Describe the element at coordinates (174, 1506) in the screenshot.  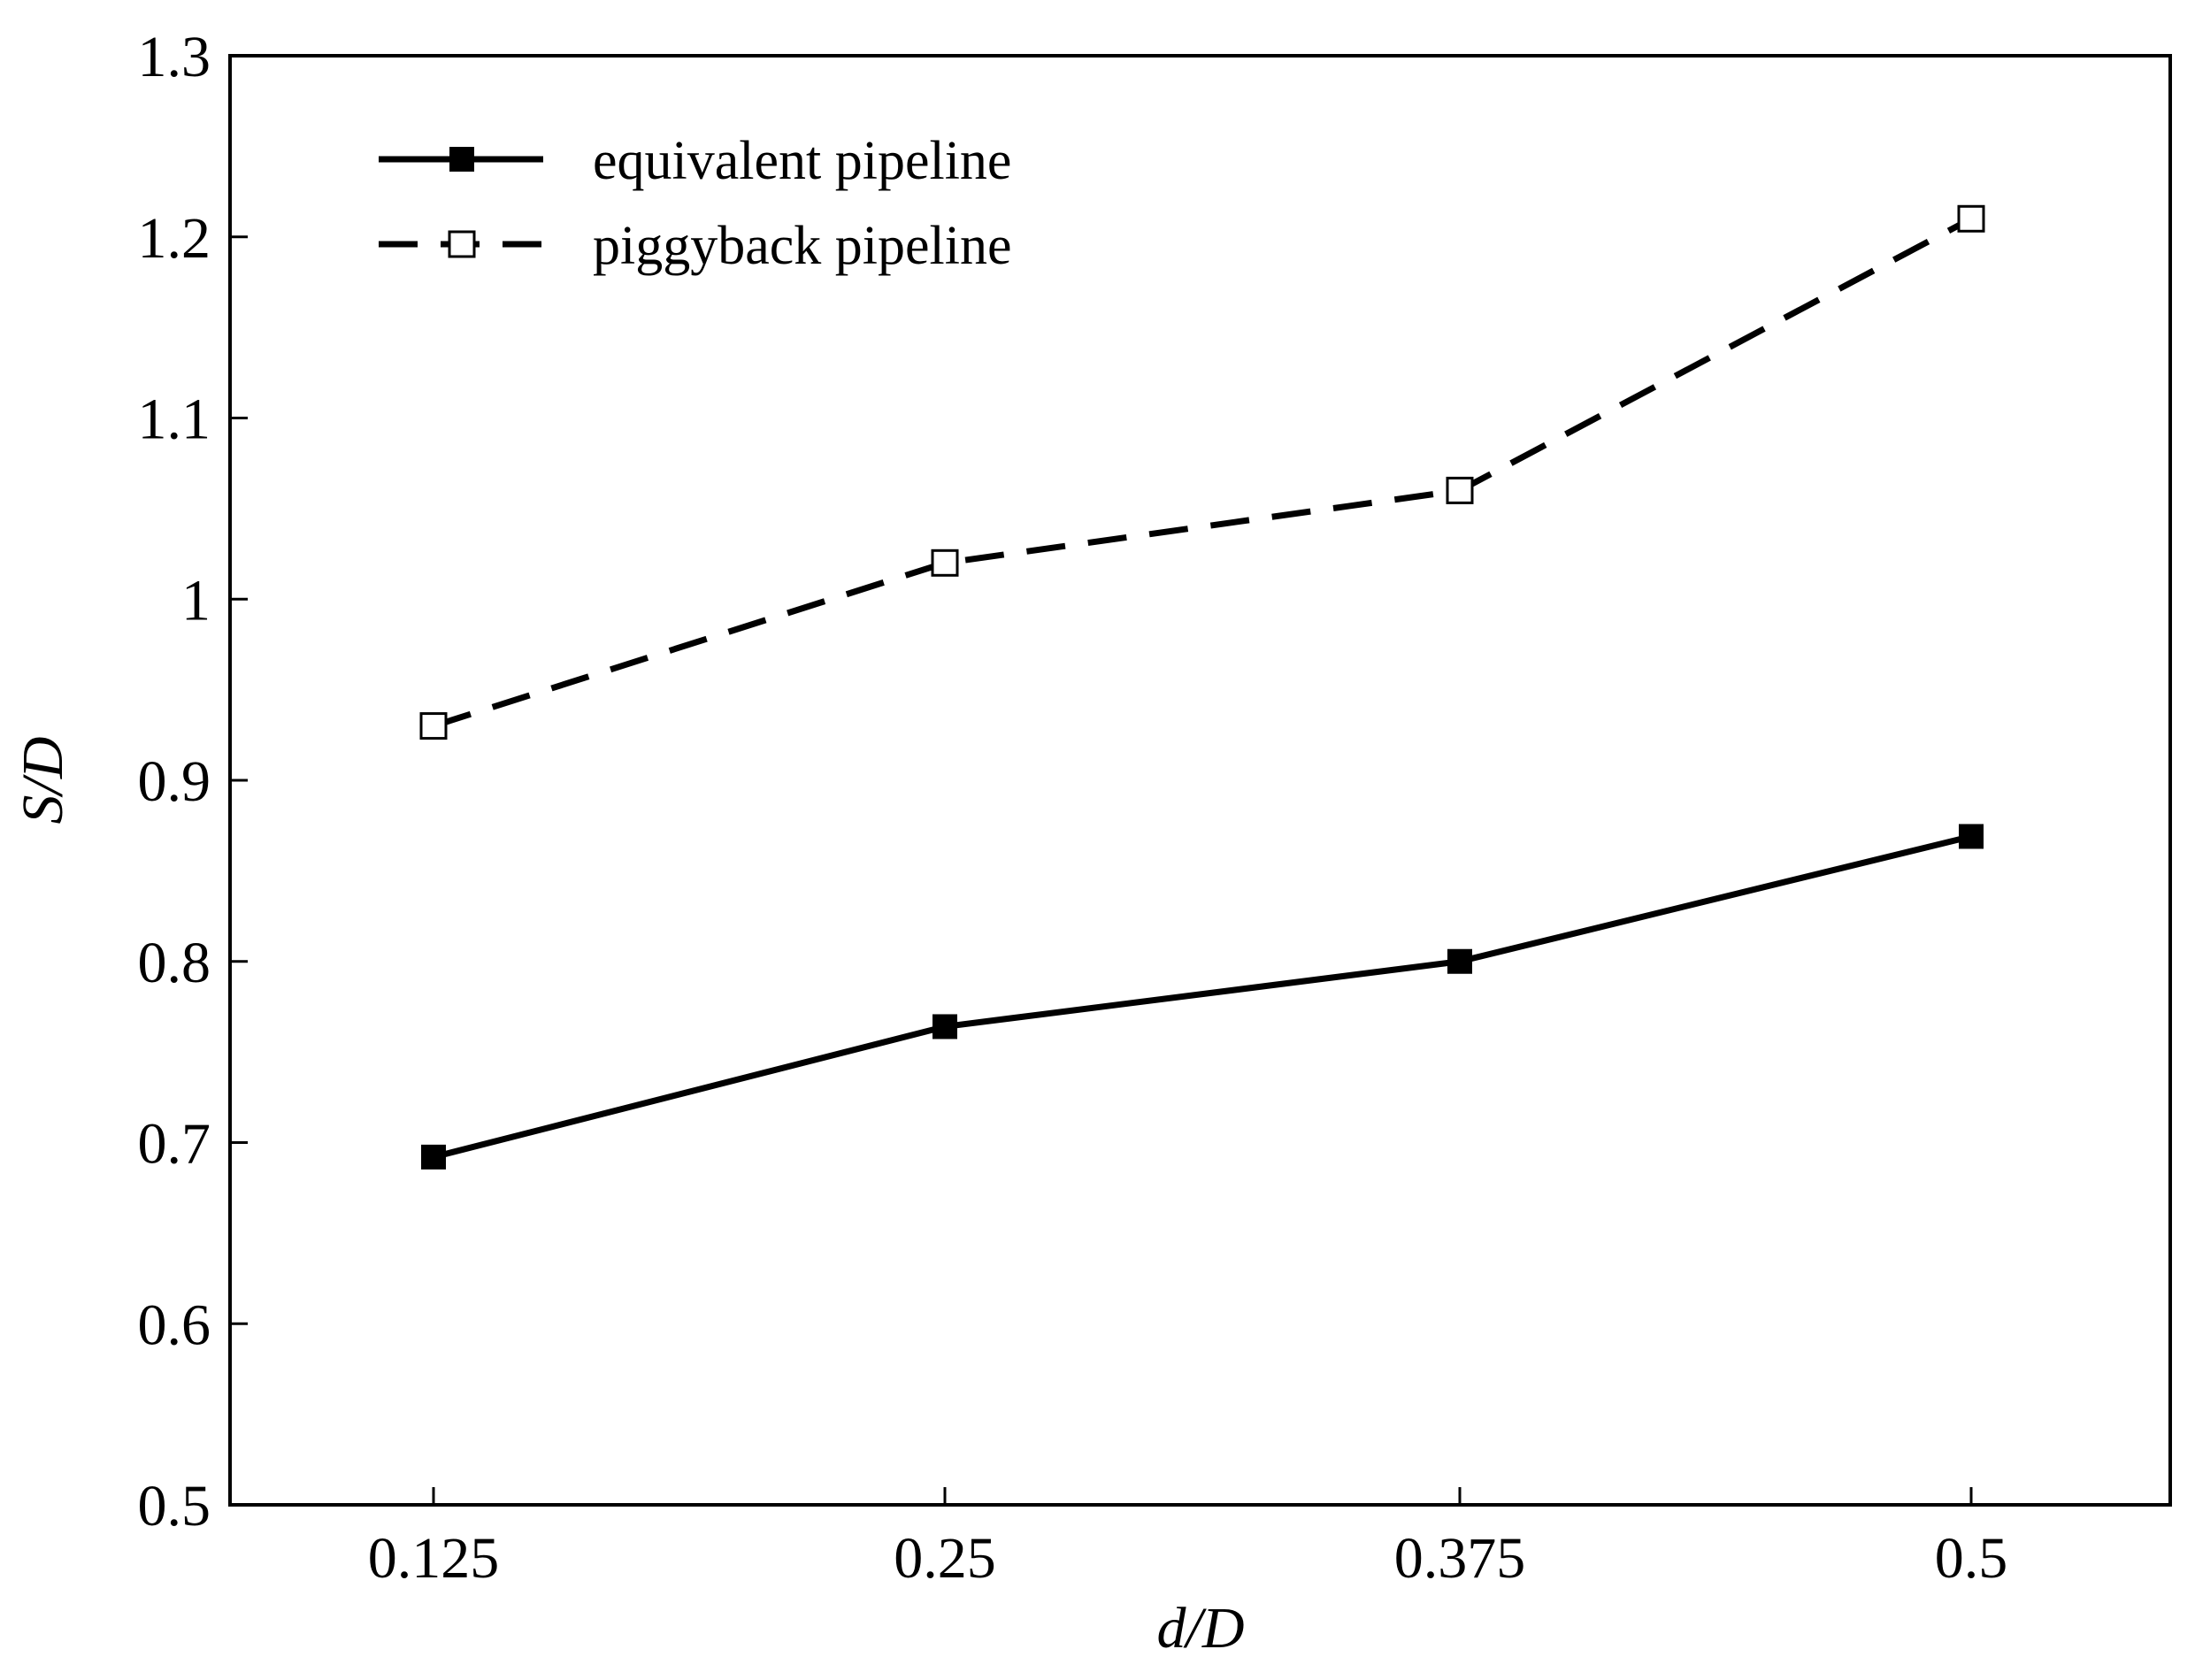
I see `y-tick-label: 0.5` at that location.